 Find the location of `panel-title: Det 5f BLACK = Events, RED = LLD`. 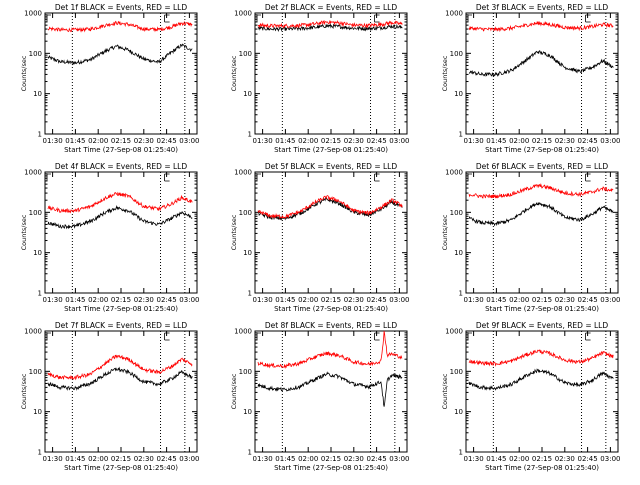

panel-title: Det 5f BLACK = Events, RED = LLD is located at coordinates (331, 166).